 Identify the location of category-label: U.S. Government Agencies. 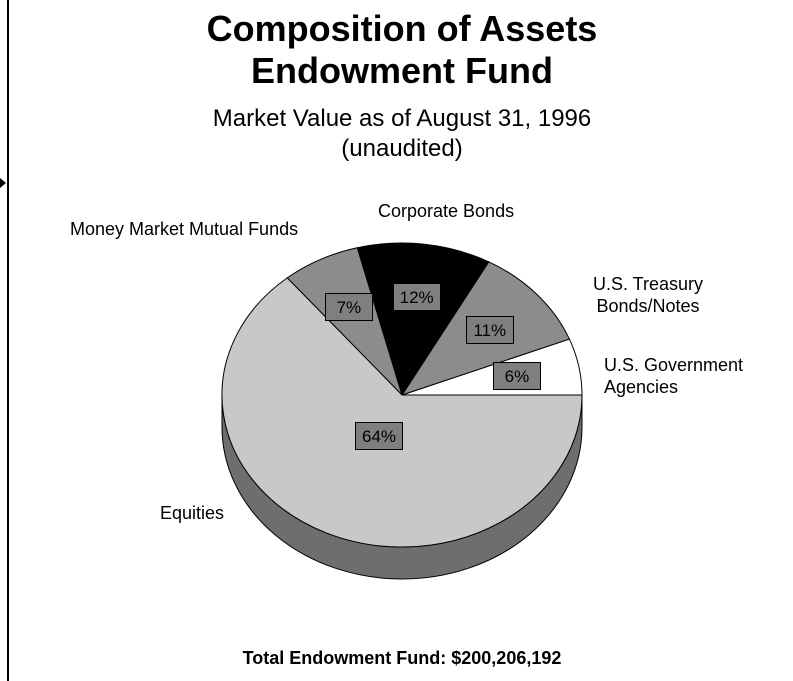
(674, 376).